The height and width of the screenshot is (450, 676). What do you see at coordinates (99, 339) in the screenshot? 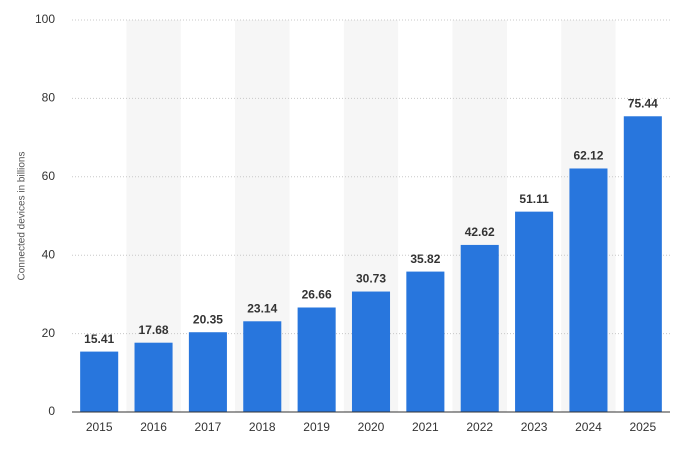
I see `data-label: 15.41` at bounding box center [99, 339].